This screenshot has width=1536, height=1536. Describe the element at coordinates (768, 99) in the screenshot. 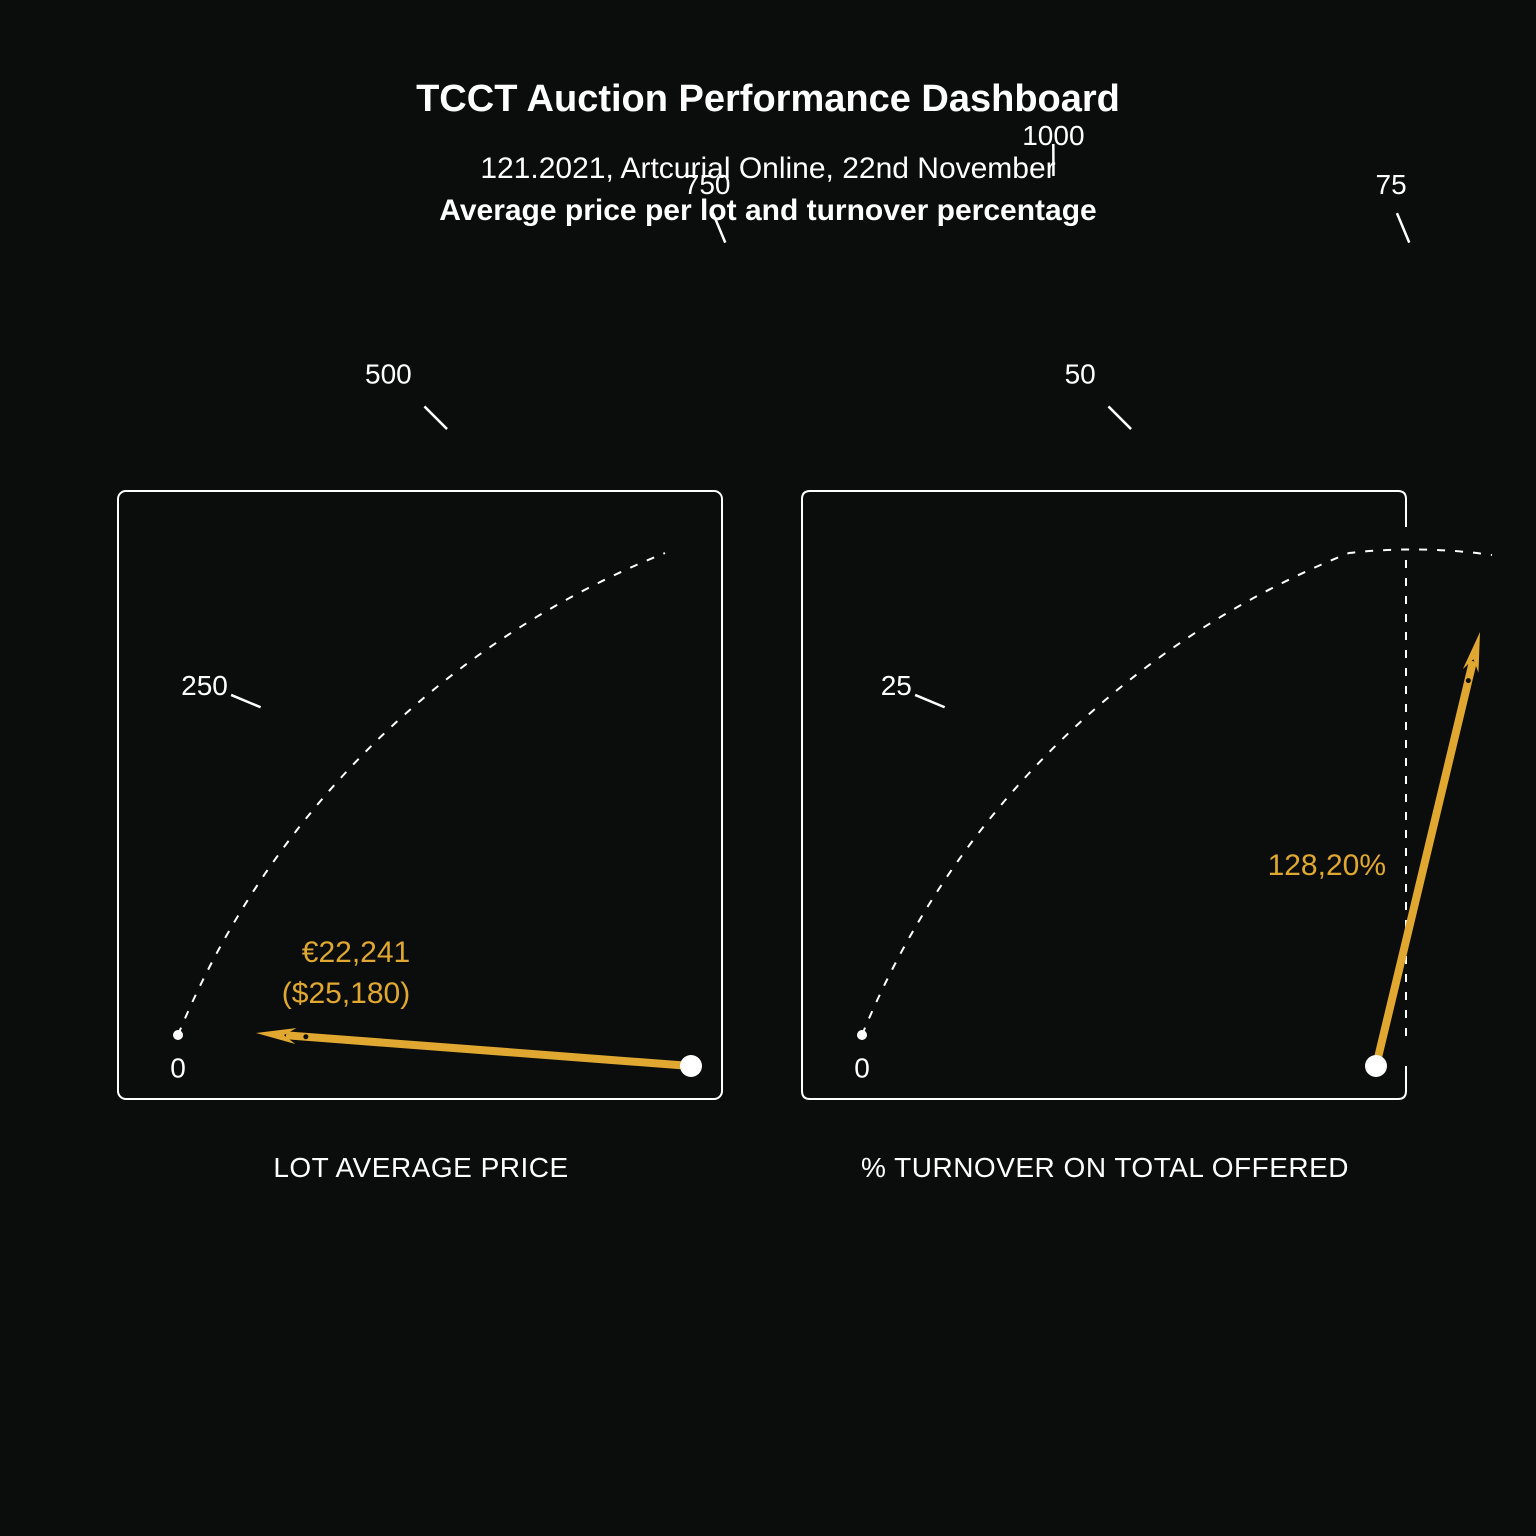

I see `page-title: TCCT Auction Performance Dashboard` at that location.